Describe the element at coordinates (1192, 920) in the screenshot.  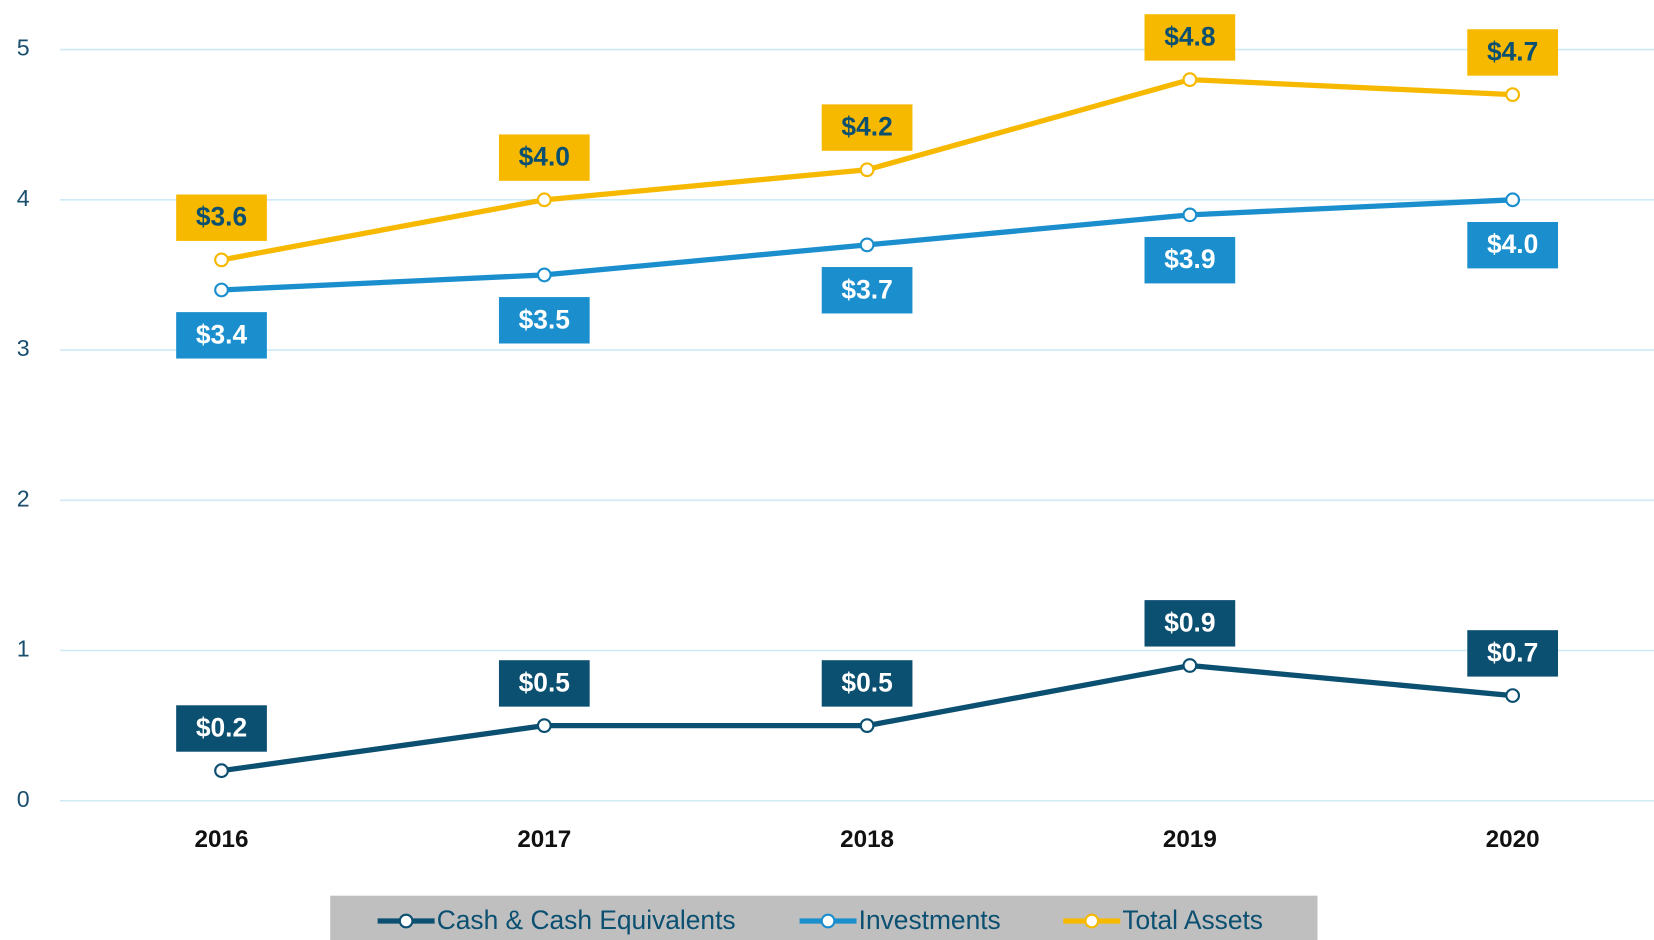
I see `legend-label: Total Assets` at that location.